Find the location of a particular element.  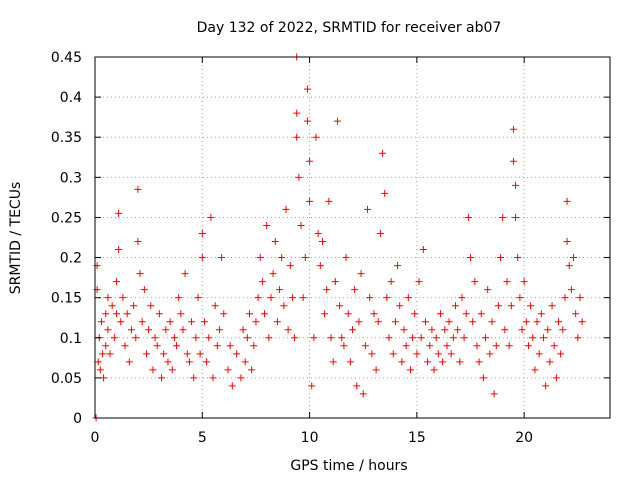

x-tick-label: 20 is located at coordinates (524, 438).